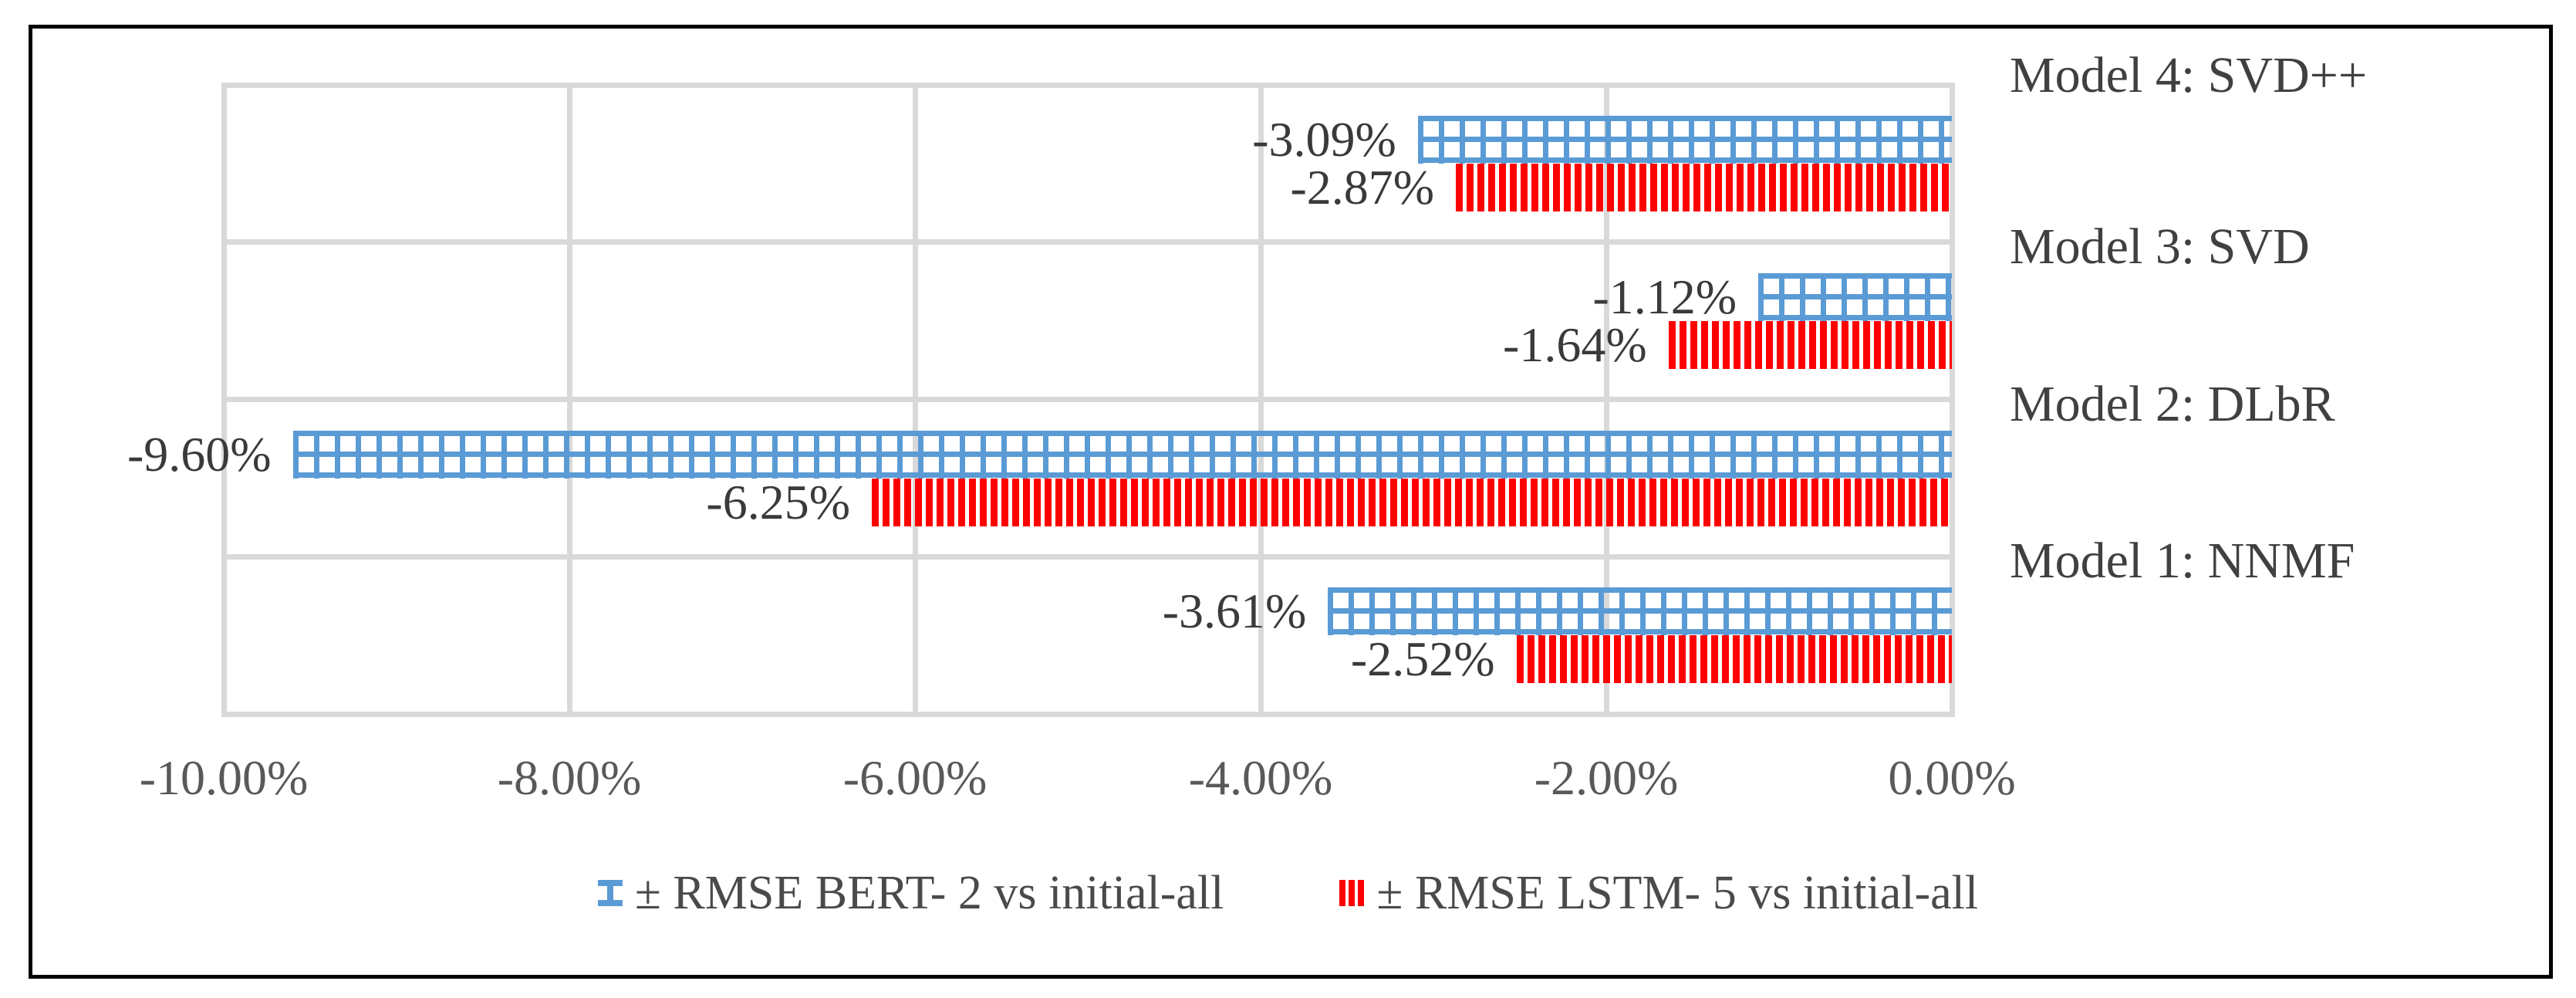 This screenshot has height=998, width=2576. I want to click on x-tick-label: 0.00%, so click(1952, 778).